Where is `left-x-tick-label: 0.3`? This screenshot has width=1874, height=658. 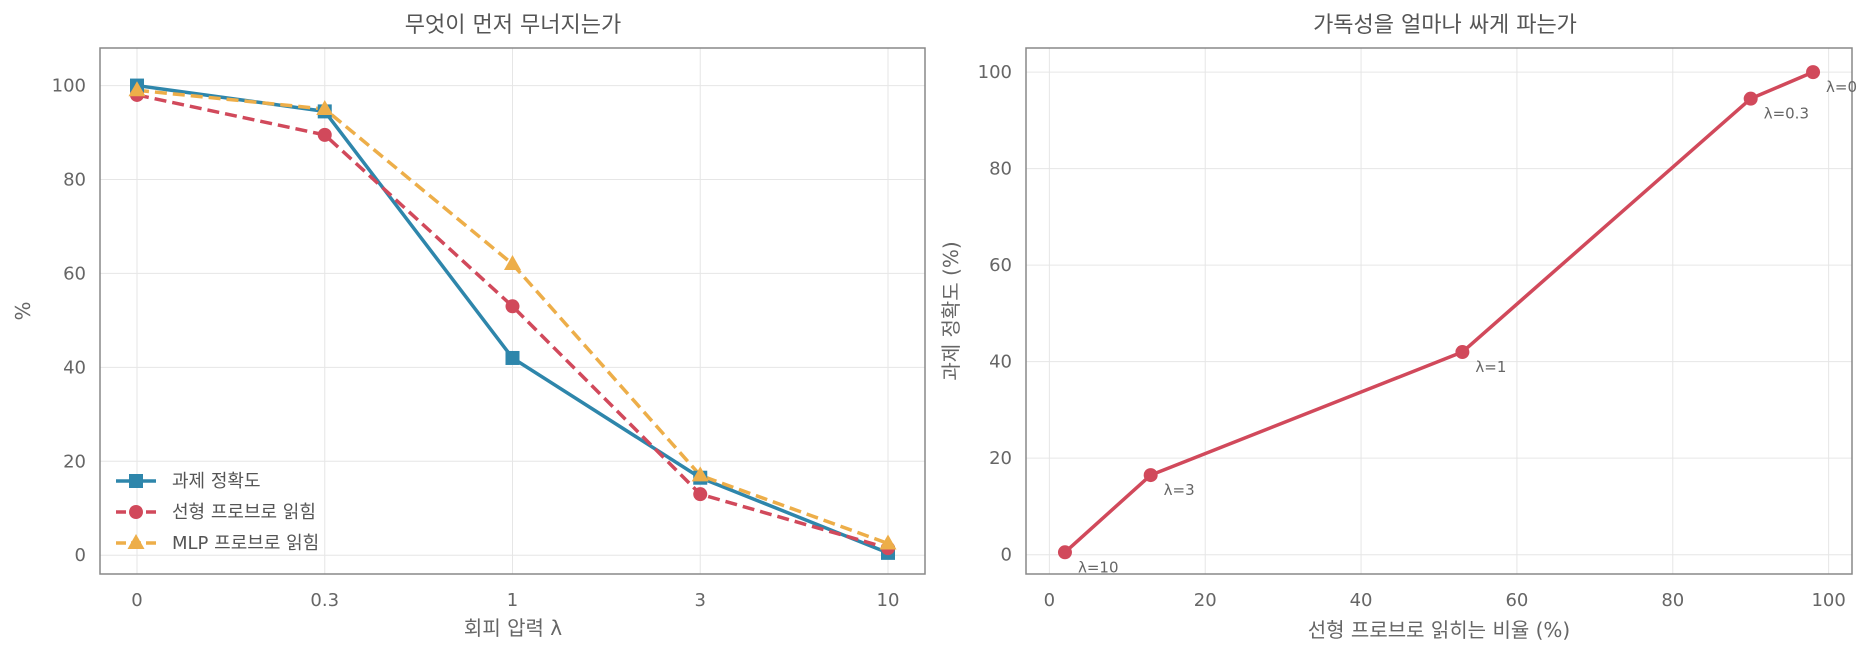
left-x-tick-label: 0.3 is located at coordinates (324, 600).